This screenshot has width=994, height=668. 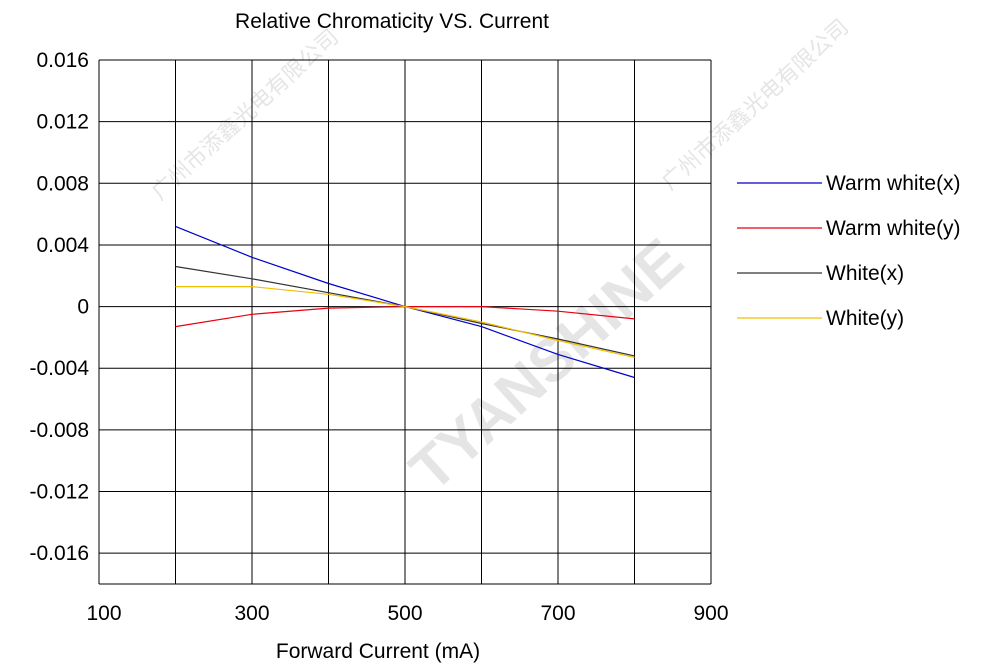 What do you see at coordinates (557, 613) in the screenshot?
I see `x-tick-label: 700` at bounding box center [557, 613].